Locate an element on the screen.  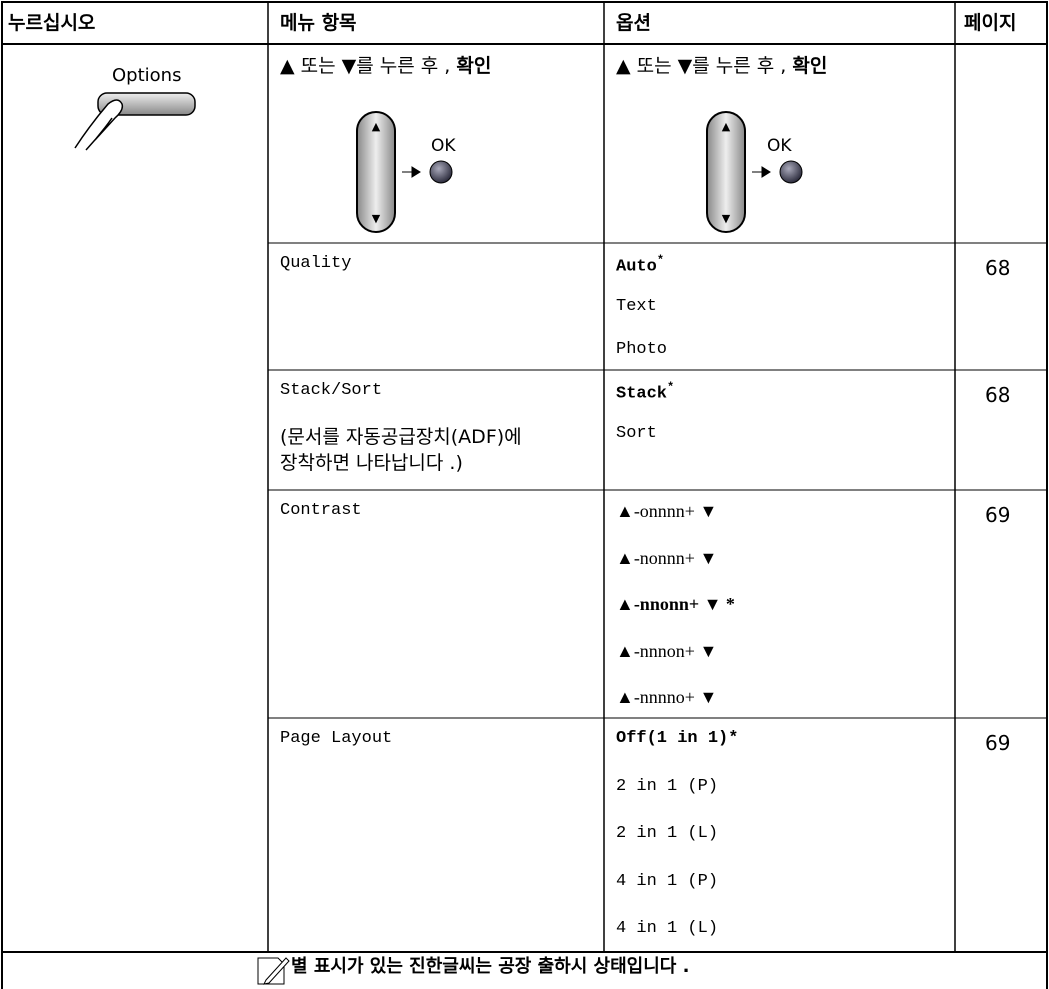
option-text: ▲-nnnno+ ▼ is located at coordinates (667, 697).